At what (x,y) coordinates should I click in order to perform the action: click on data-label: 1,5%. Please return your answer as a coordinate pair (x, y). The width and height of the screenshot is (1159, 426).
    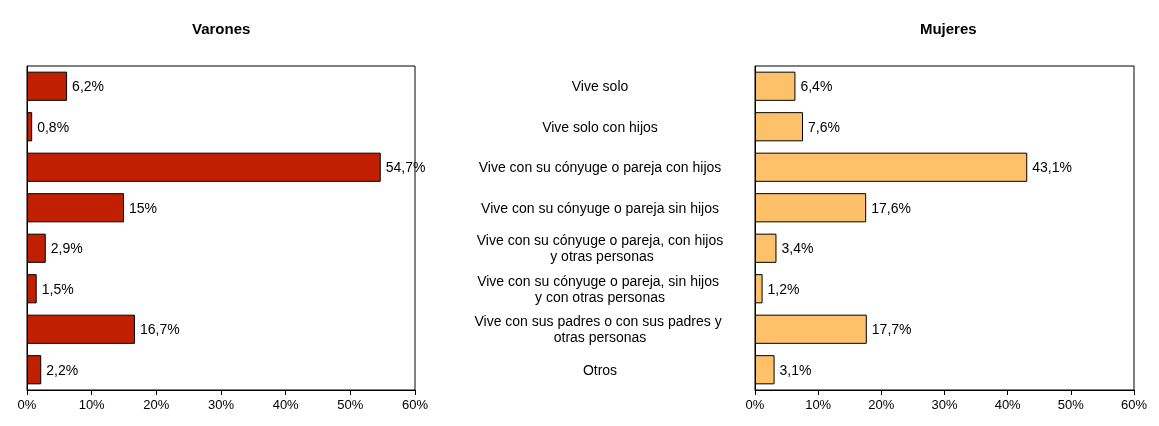
    Looking at the image, I should click on (57, 288).